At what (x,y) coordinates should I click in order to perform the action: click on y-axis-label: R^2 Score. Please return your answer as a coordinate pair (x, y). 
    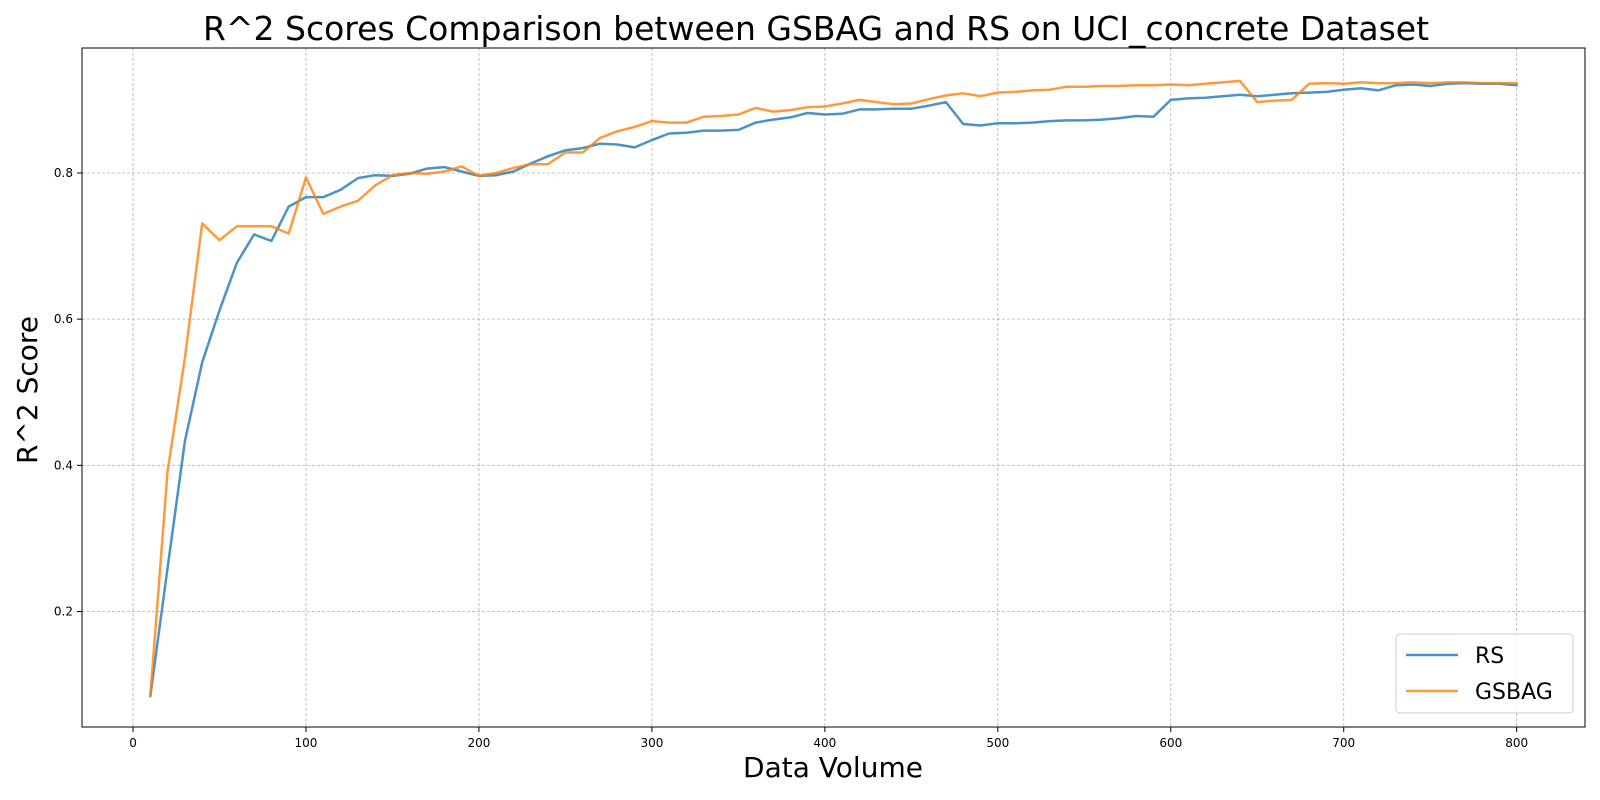
    Looking at the image, I should click on (27, 390).